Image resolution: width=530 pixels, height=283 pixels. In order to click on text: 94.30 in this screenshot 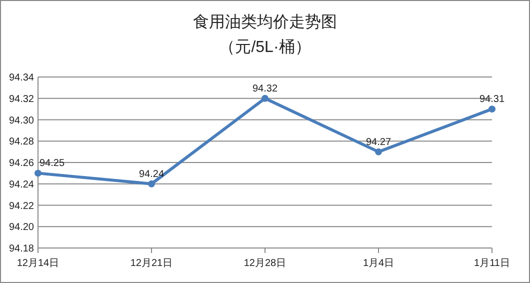, I will do `click(21, 120)`.